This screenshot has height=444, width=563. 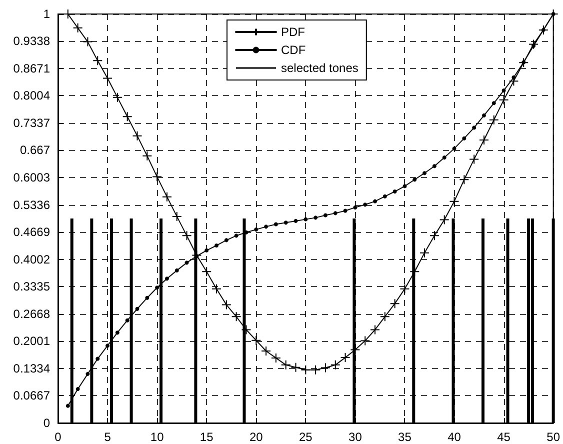 What do you see at coordinates (108, 437) in the screenshot?
I see `x-tick-label: 5` at bounding box center [108, 437].